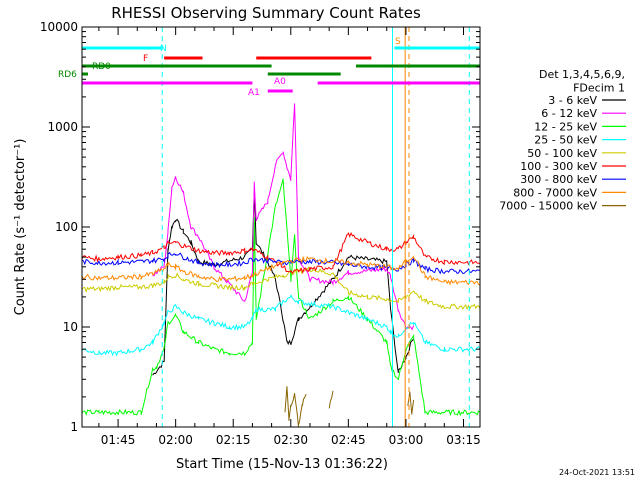 The width and height of the screenshot is (640, 480). I want to click on y-tick-label-4: 10000, so click(59, 27).